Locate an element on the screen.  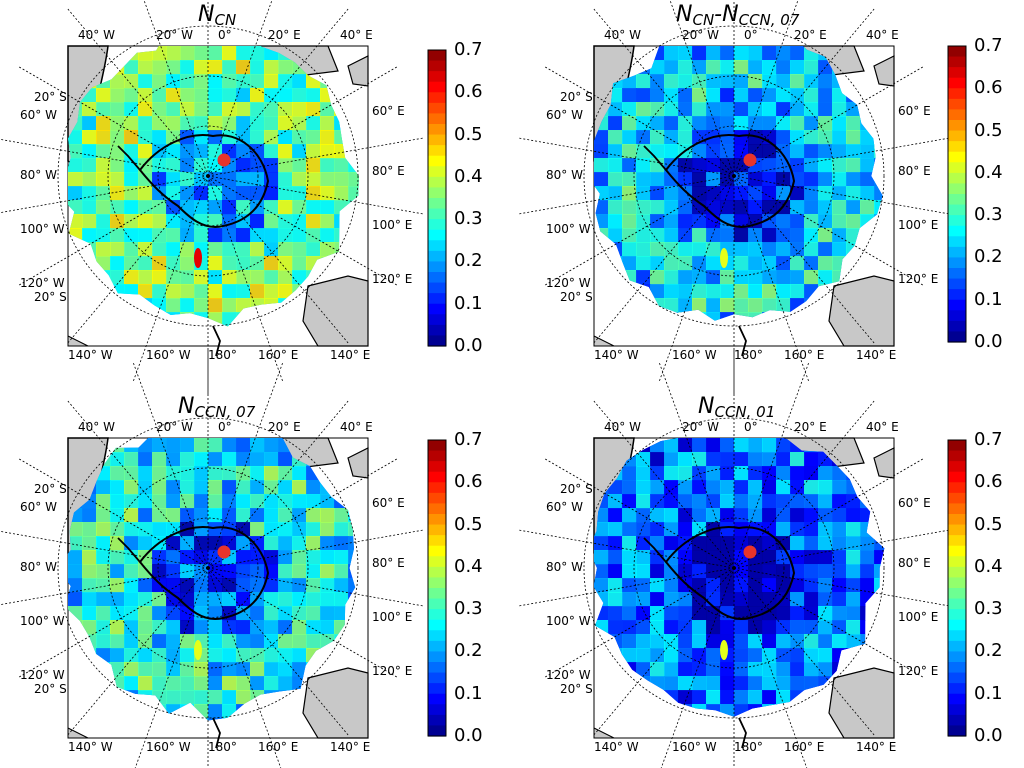
panel-title: NCN-NCCN, 07 is located at coordinates (738, 15).